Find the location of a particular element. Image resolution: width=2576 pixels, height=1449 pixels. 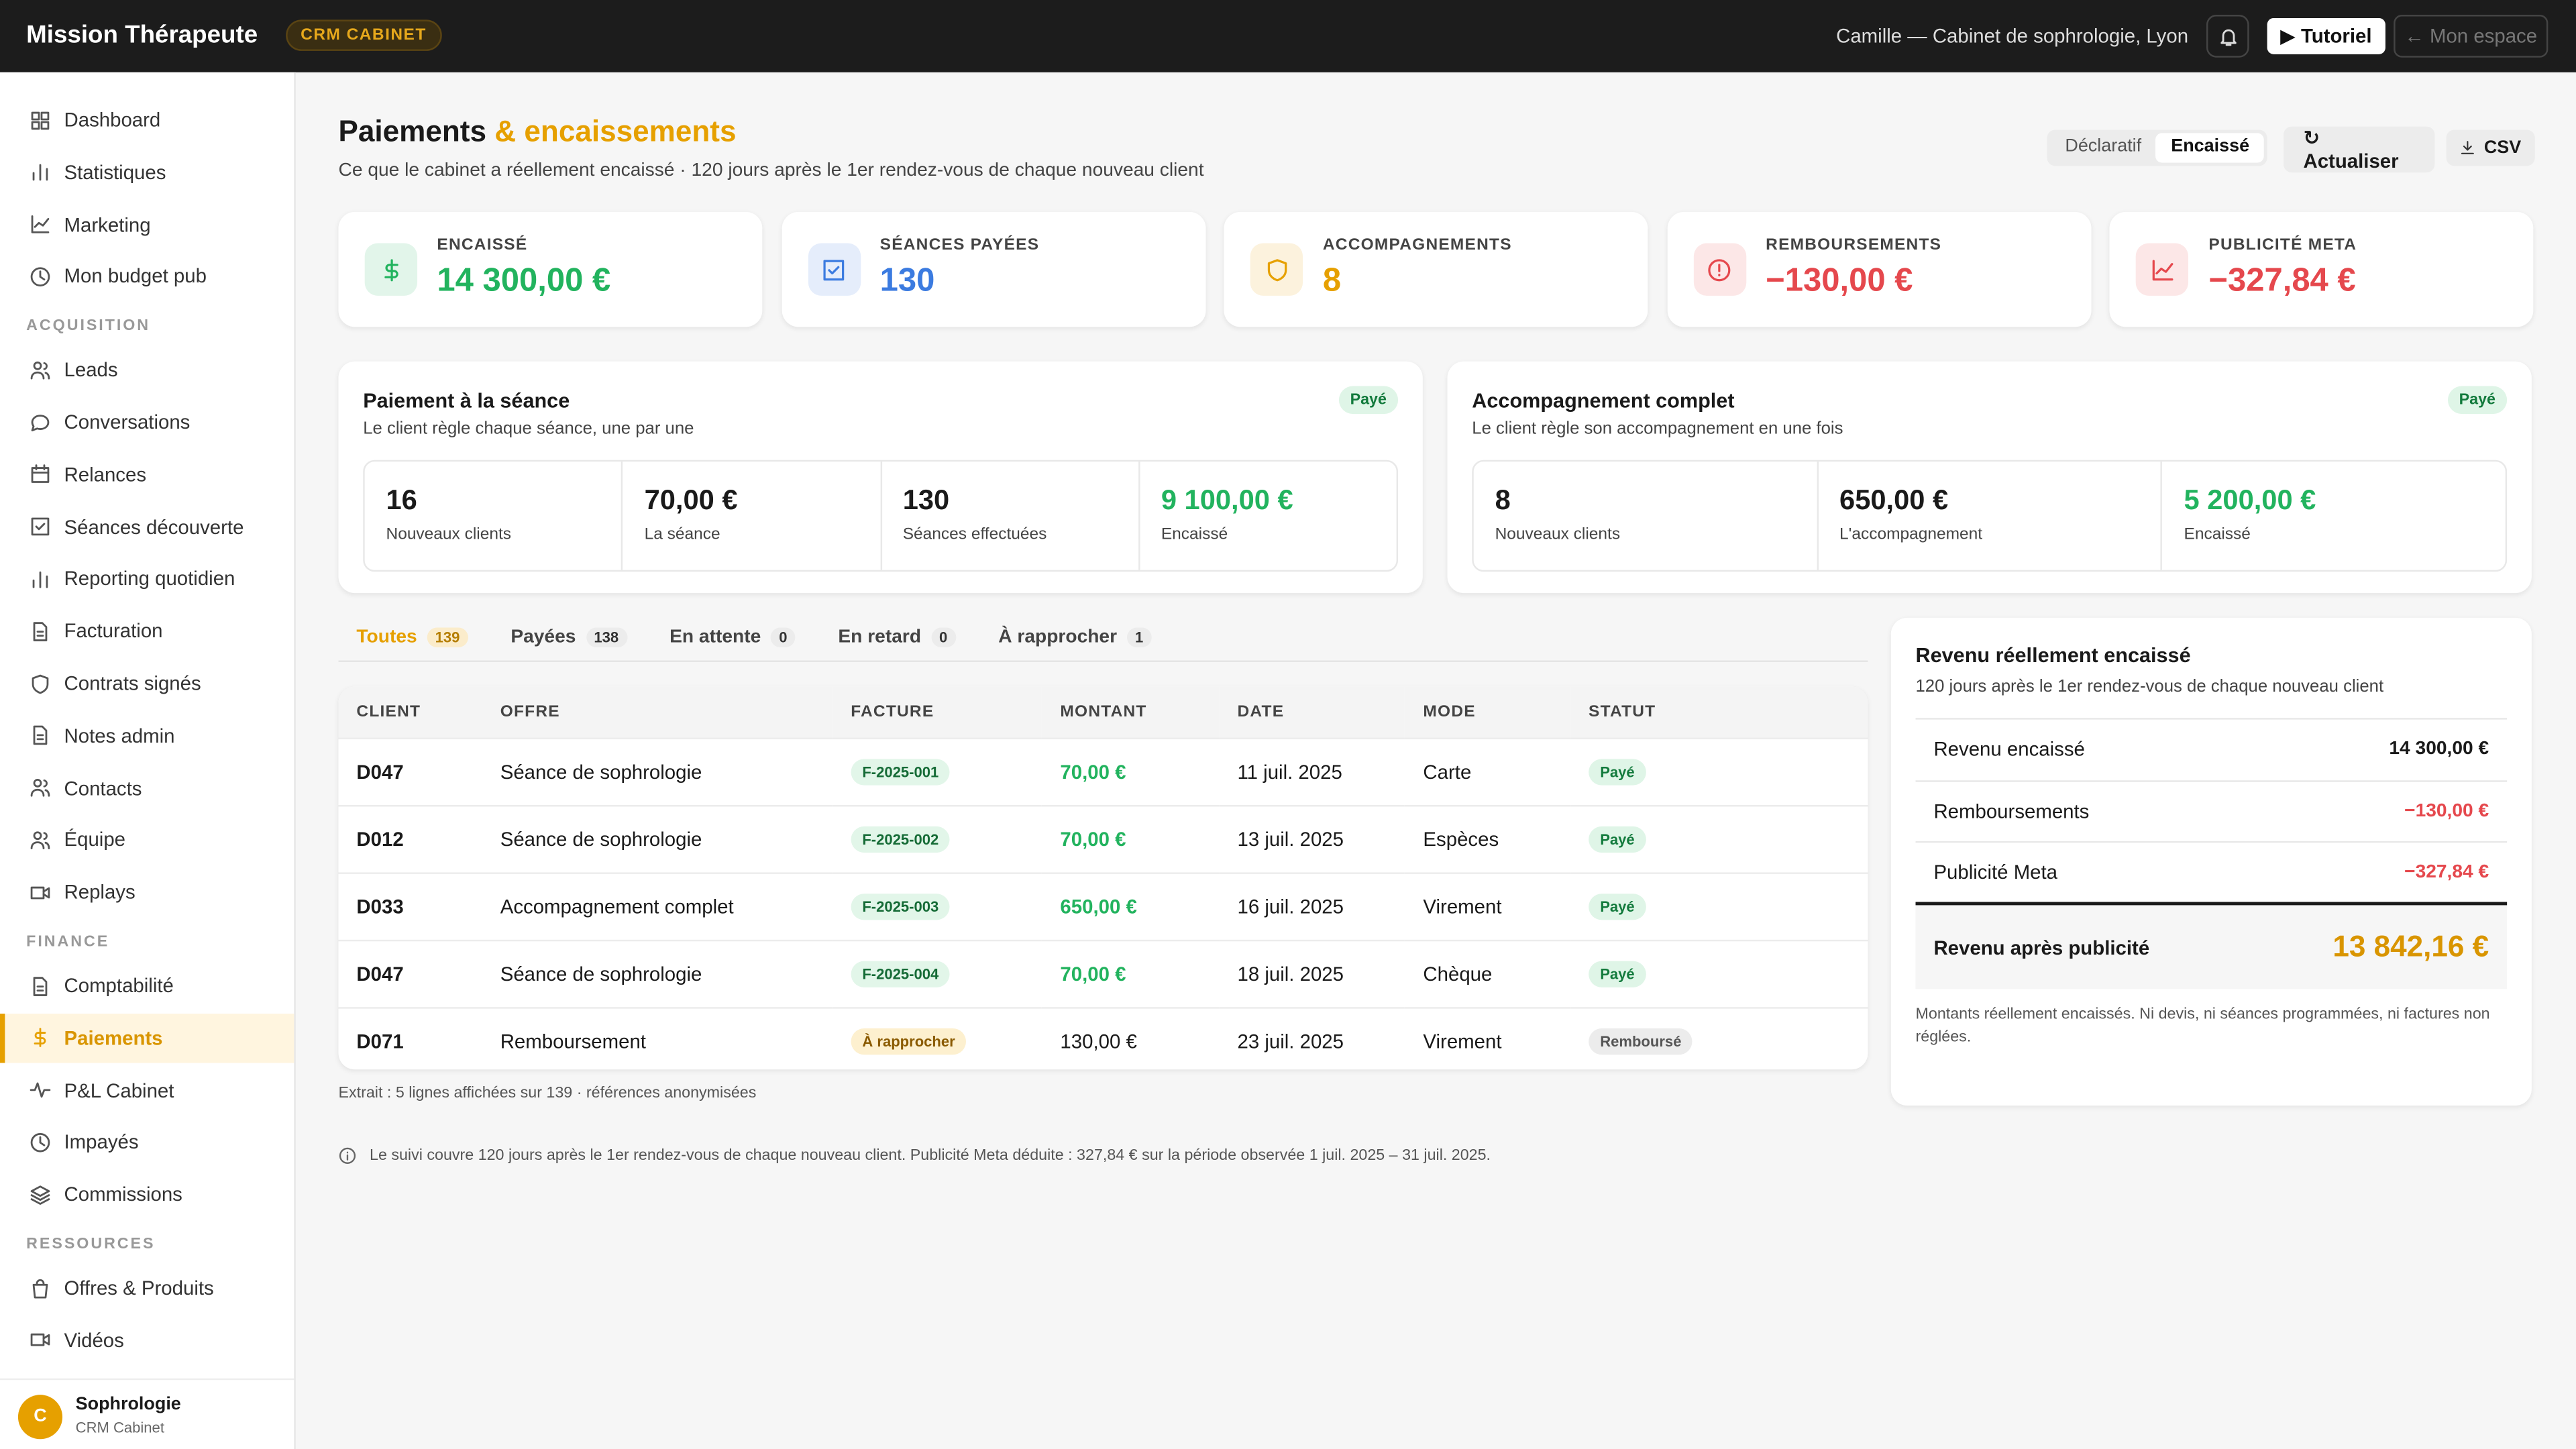

stat-label: Séances effectuées is located at coordinates (974, 534).